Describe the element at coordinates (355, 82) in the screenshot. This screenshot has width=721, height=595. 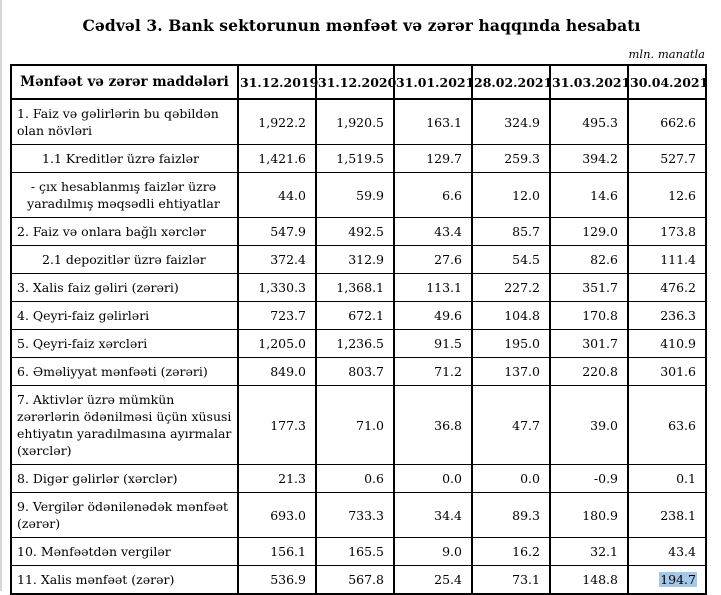
I see `column-header-date: 31.12.2020` at that location.